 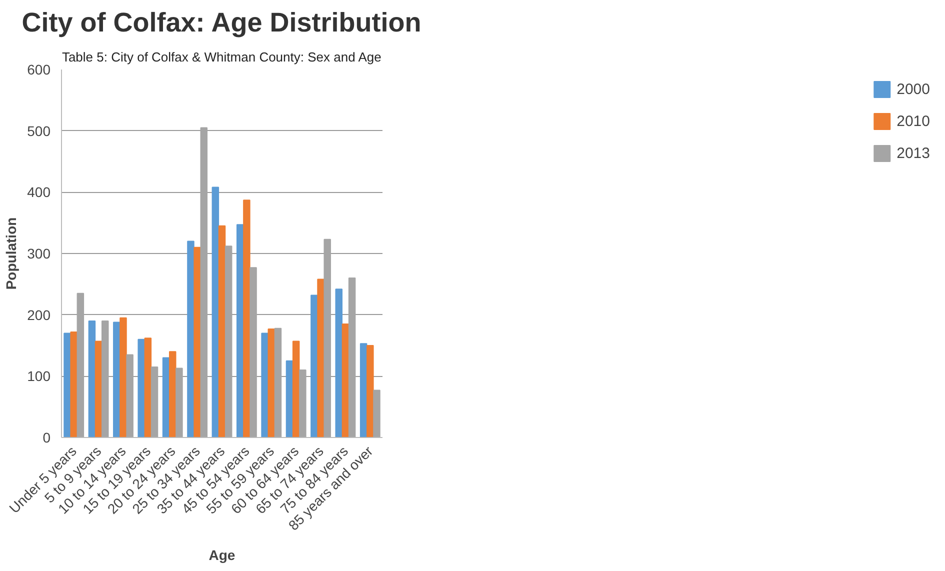 What do you see at coordinates (39, 314) in the screenshot?
I see `y-tick-label: 200` at bounding box center [39, 314].